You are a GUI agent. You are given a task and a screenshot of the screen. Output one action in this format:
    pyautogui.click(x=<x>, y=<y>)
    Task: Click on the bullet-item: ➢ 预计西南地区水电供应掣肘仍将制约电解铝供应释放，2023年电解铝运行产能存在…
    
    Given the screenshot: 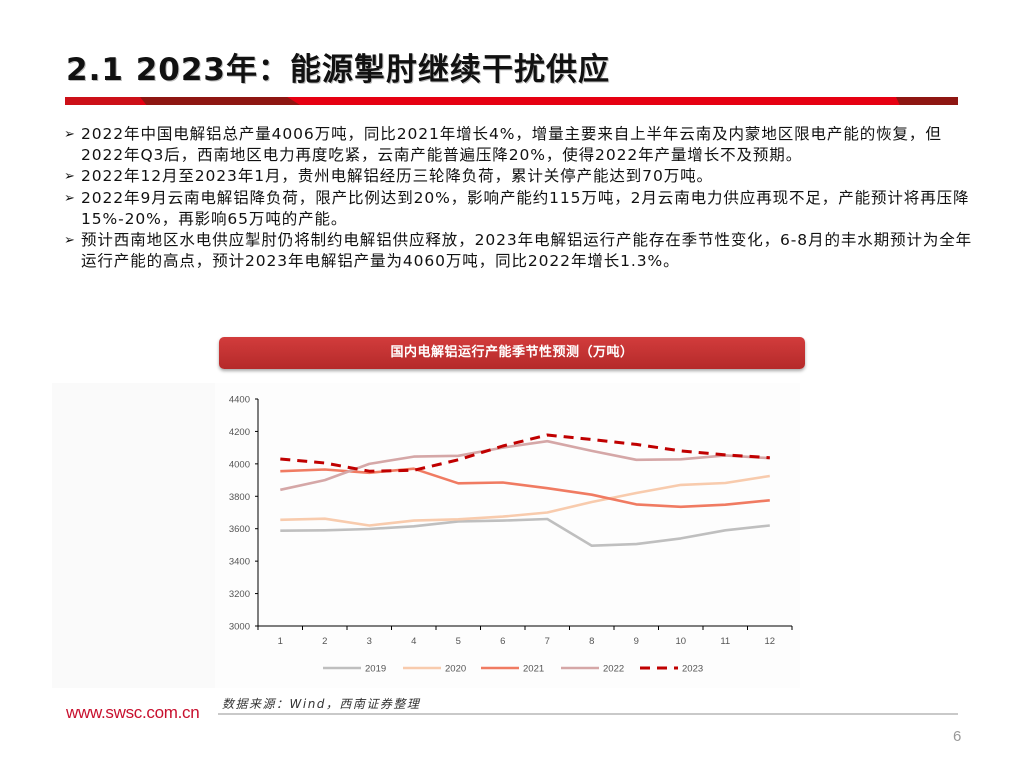 What is the action you would take?
    pyautogui.click(x=519, y=251)
    